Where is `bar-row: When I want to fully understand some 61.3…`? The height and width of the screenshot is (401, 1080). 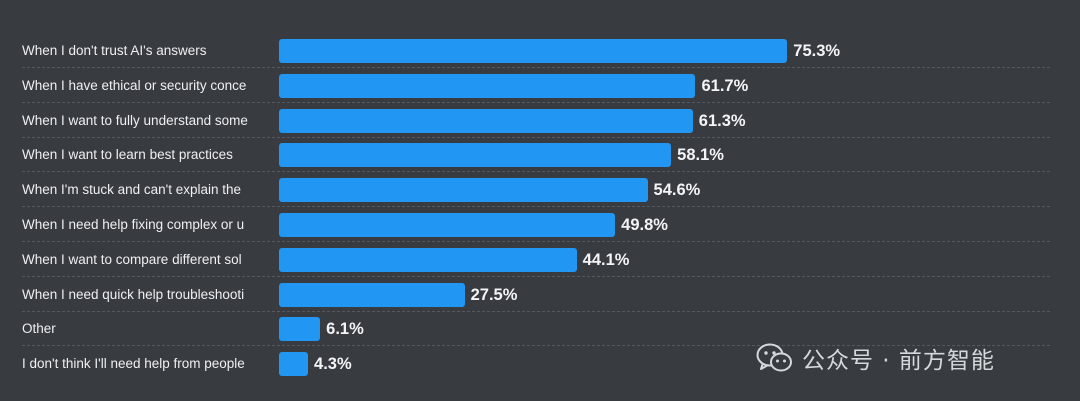 bar-row: When I want to fully understand some 61.3… is located at coordinates (536, 121).